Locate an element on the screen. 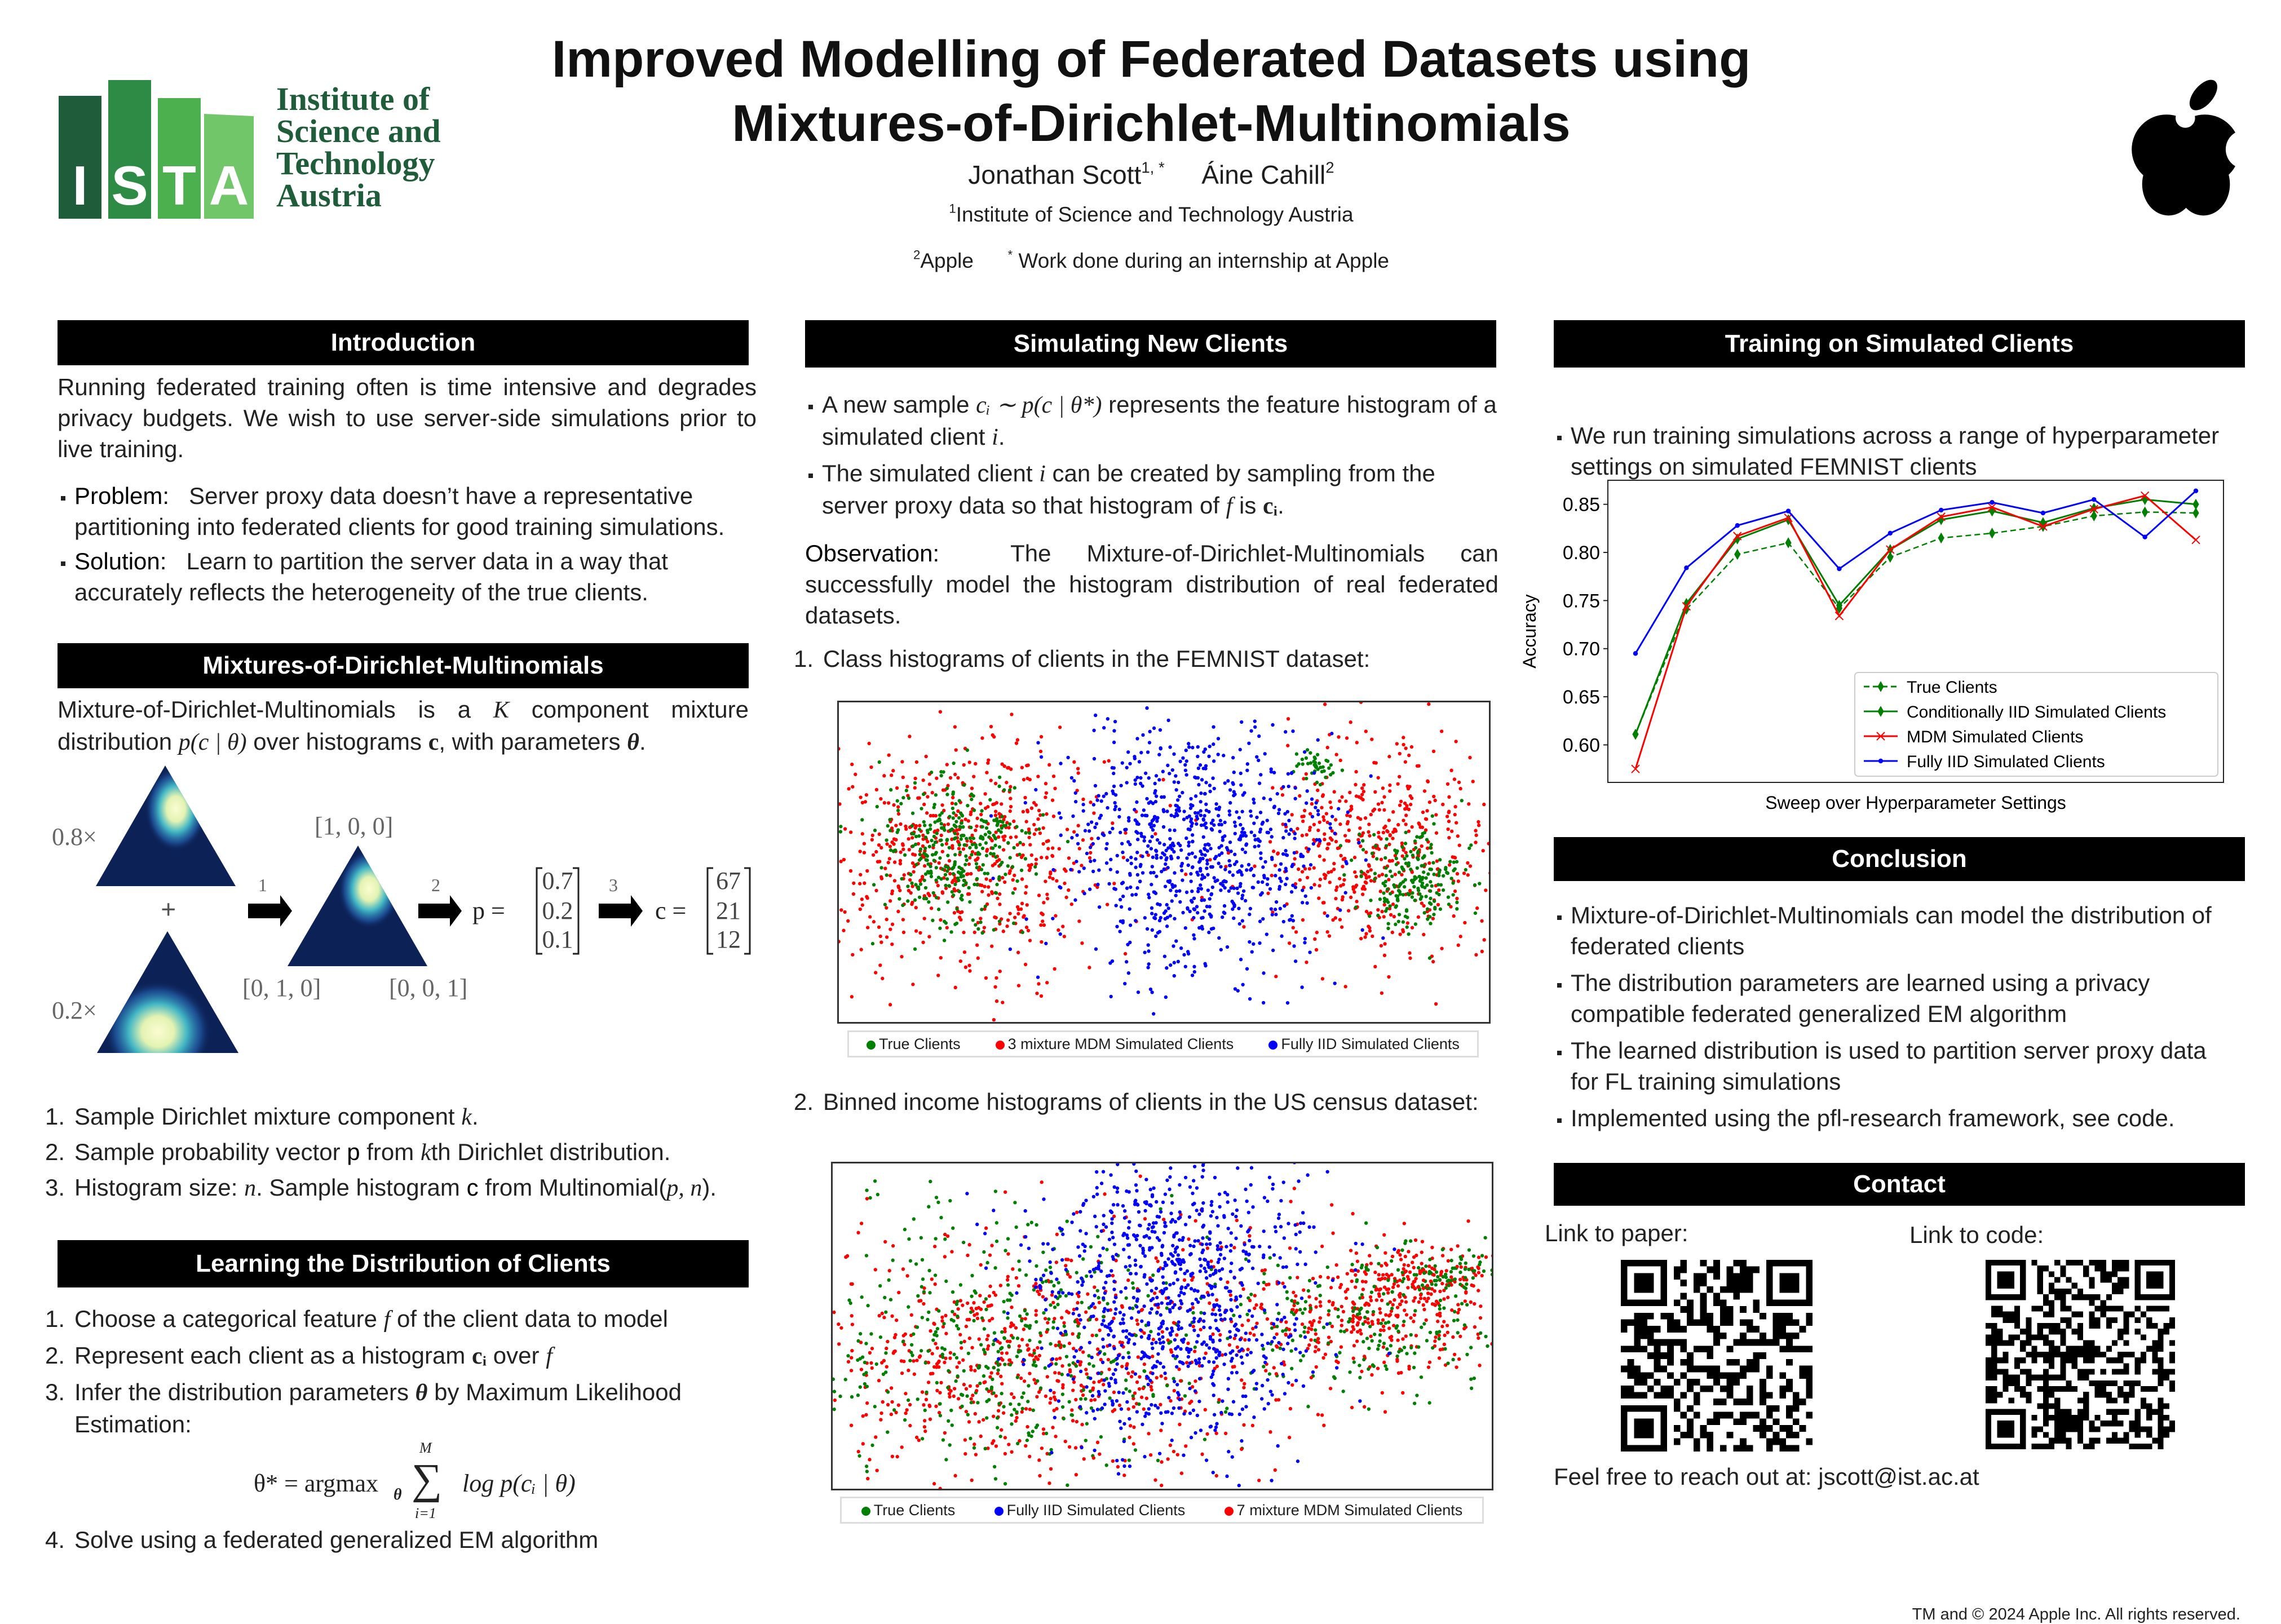  femnist-scatter-svg is located at coordinates (1164, 862).